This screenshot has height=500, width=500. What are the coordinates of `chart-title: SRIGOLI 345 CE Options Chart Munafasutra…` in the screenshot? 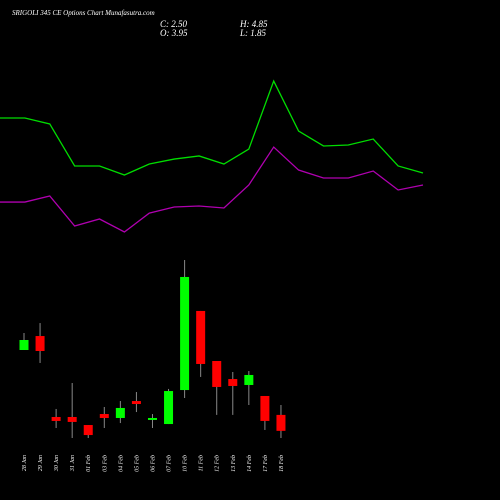 It's located at (83, 13).